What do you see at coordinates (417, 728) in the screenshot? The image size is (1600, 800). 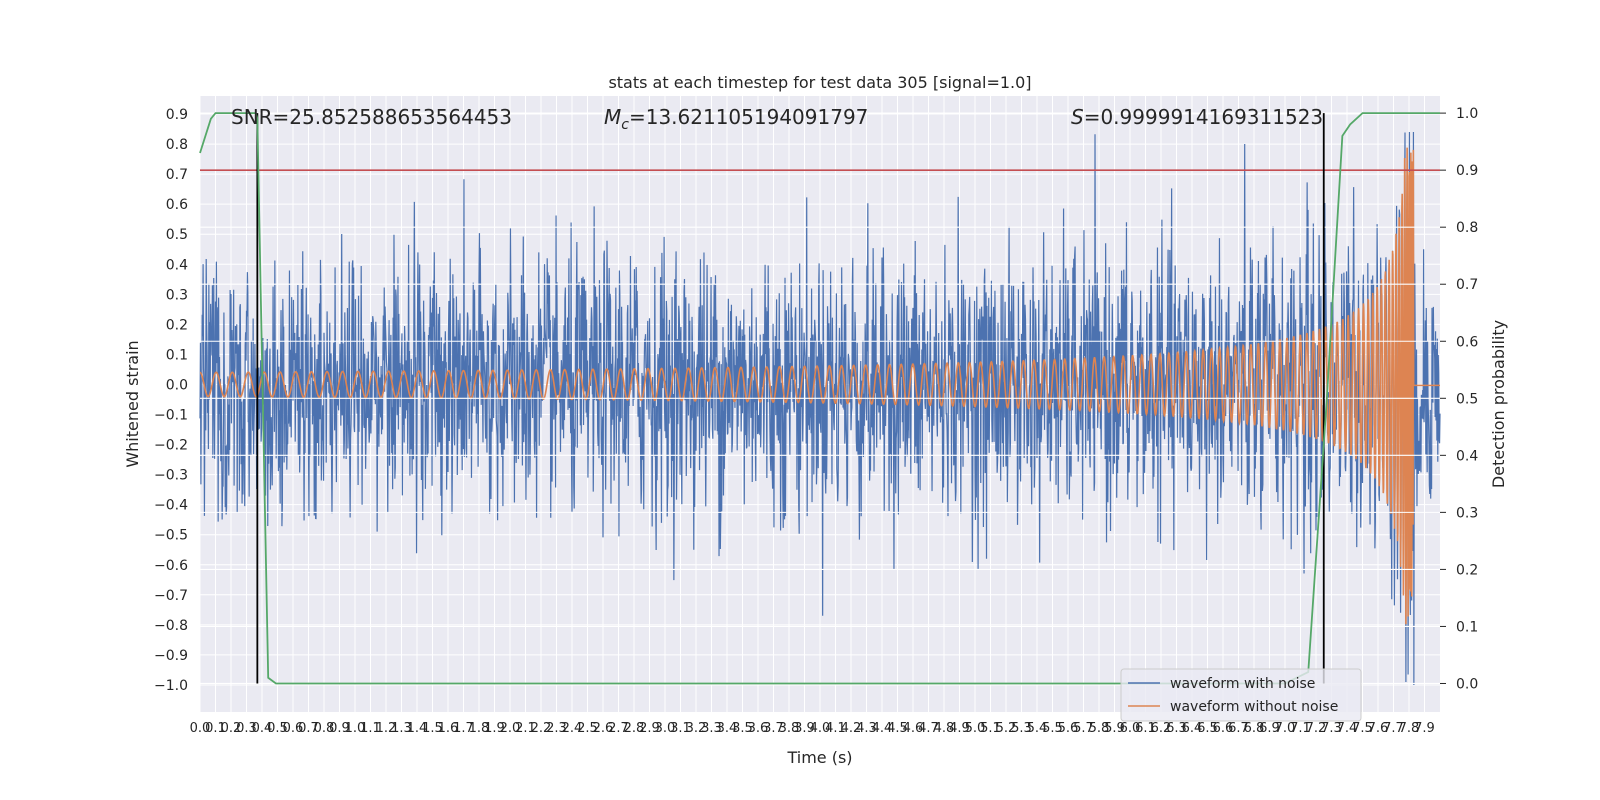 I see `x-tick-label: 1.4` at bounding box center [417, 728].